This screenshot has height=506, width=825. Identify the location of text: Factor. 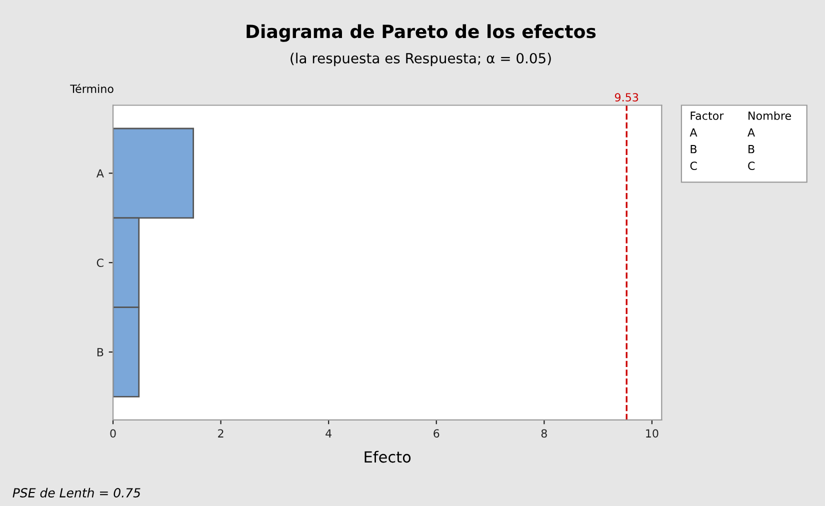
(707, 116).